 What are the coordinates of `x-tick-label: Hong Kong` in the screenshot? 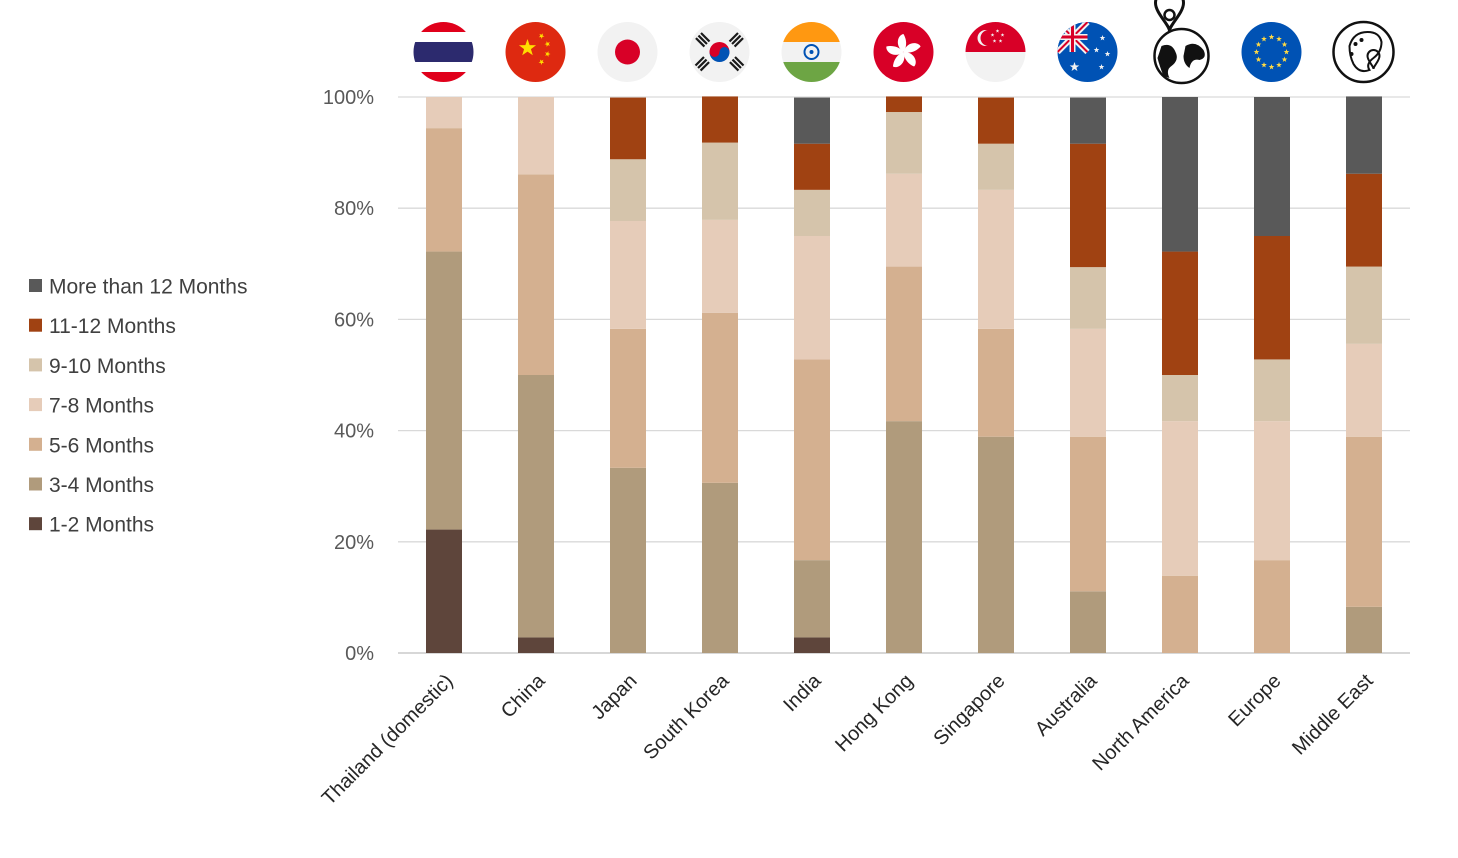 It's located at (874, 713).